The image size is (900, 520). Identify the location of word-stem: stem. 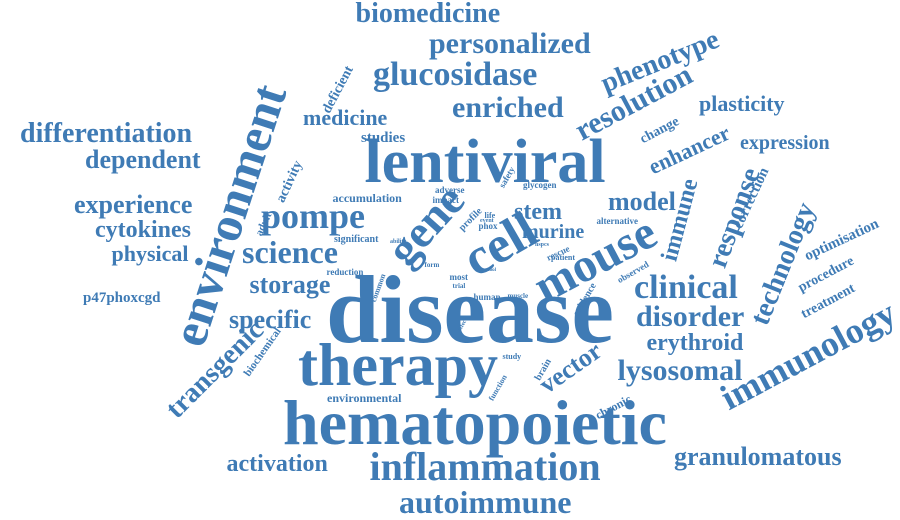
(538, 212).